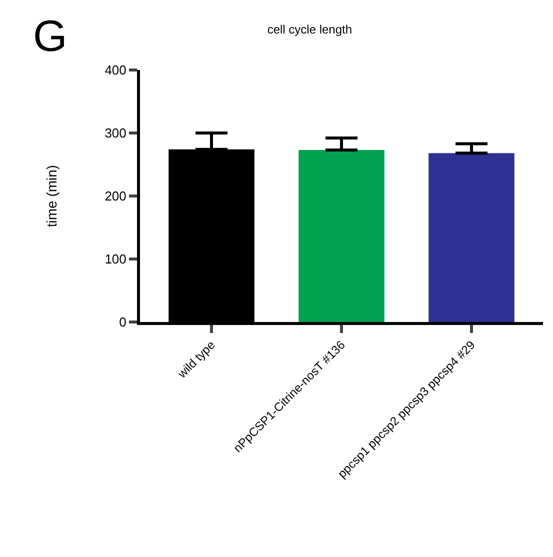 This screenshot has width=553, height=557. I want to click on x-tick-label: wild type, so click(196, 360).